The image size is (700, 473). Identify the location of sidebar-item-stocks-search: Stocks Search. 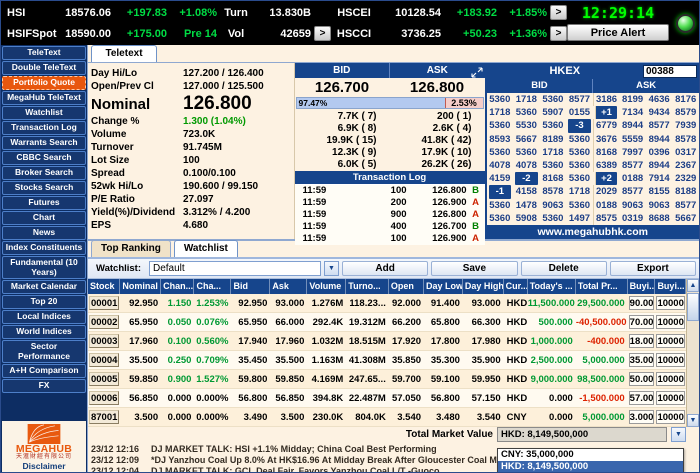
(44, 188).